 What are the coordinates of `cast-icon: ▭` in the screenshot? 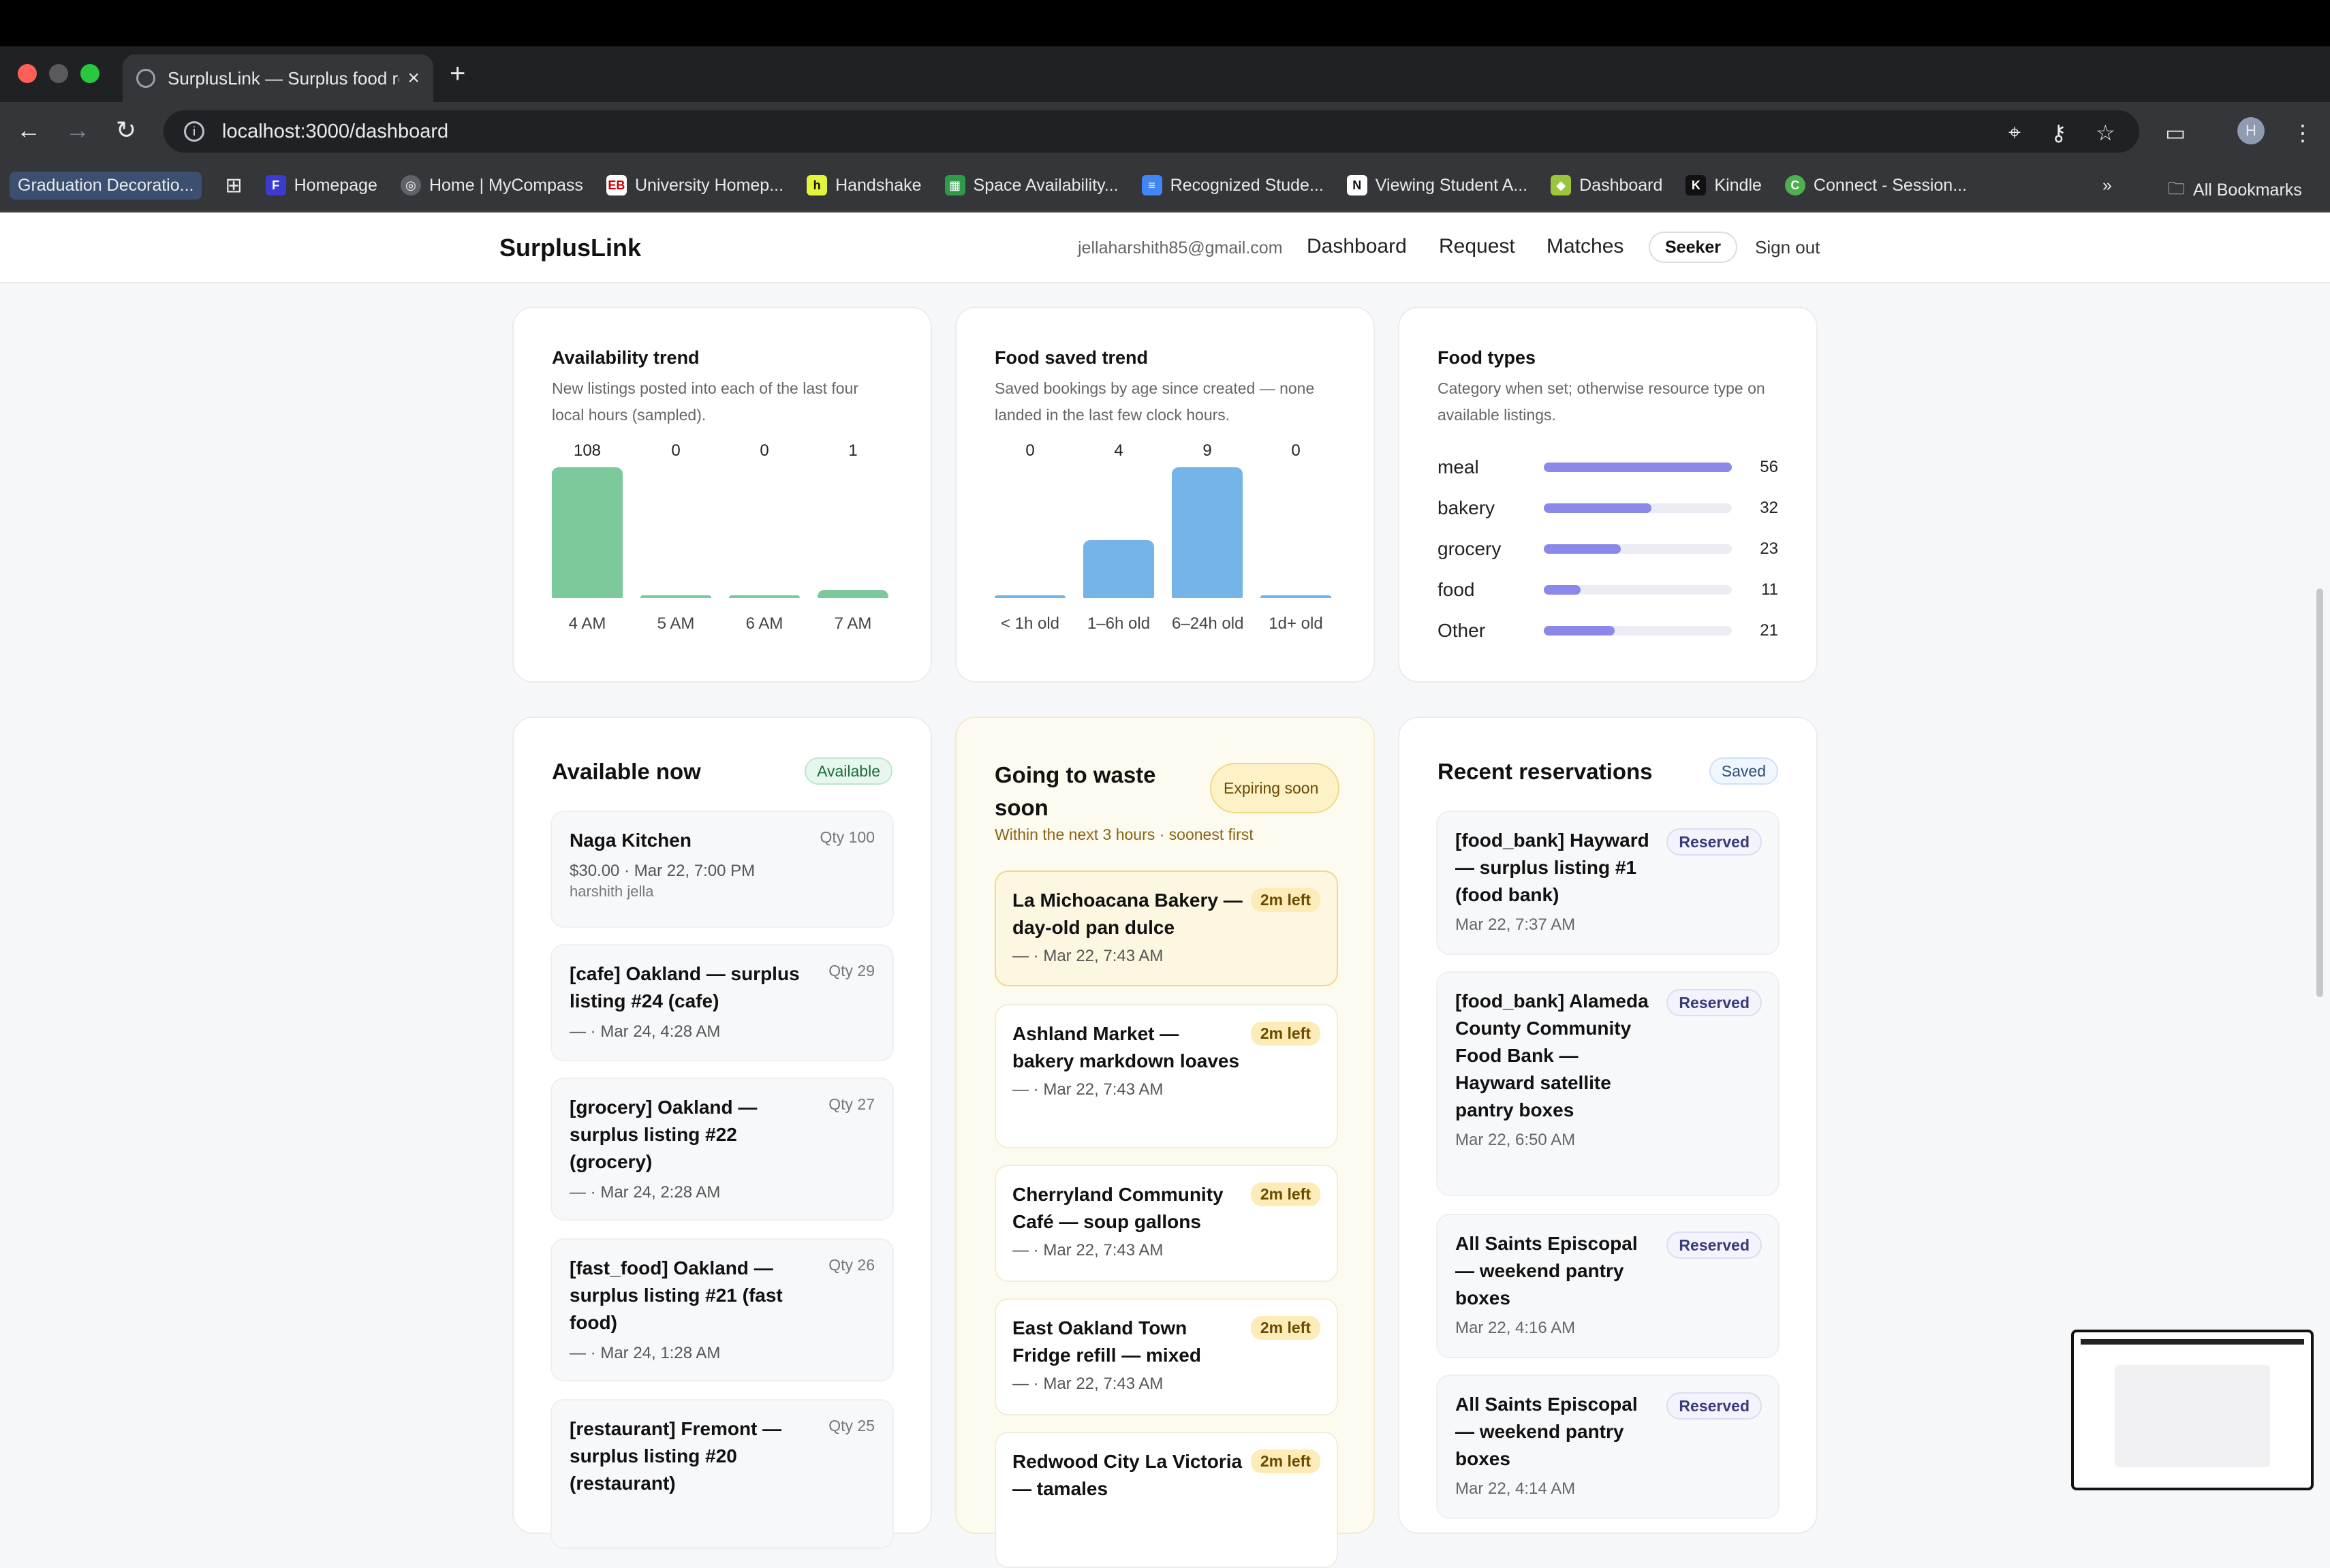 It's located at (2175, 133).